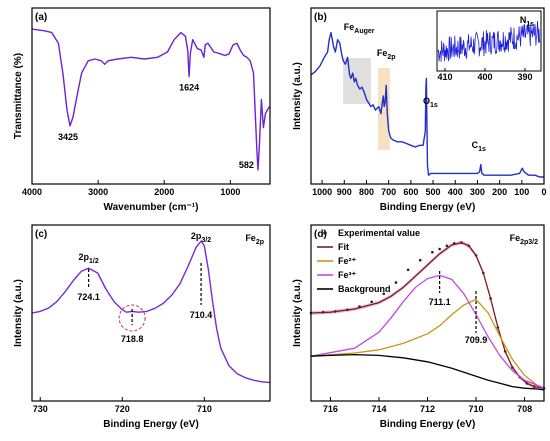 This screenshot has height=441, width=550. What do you see at coordinates (98, 192) in the screenshot?
I see `x-tick-label: 3000` at bounding box center [98, 192].